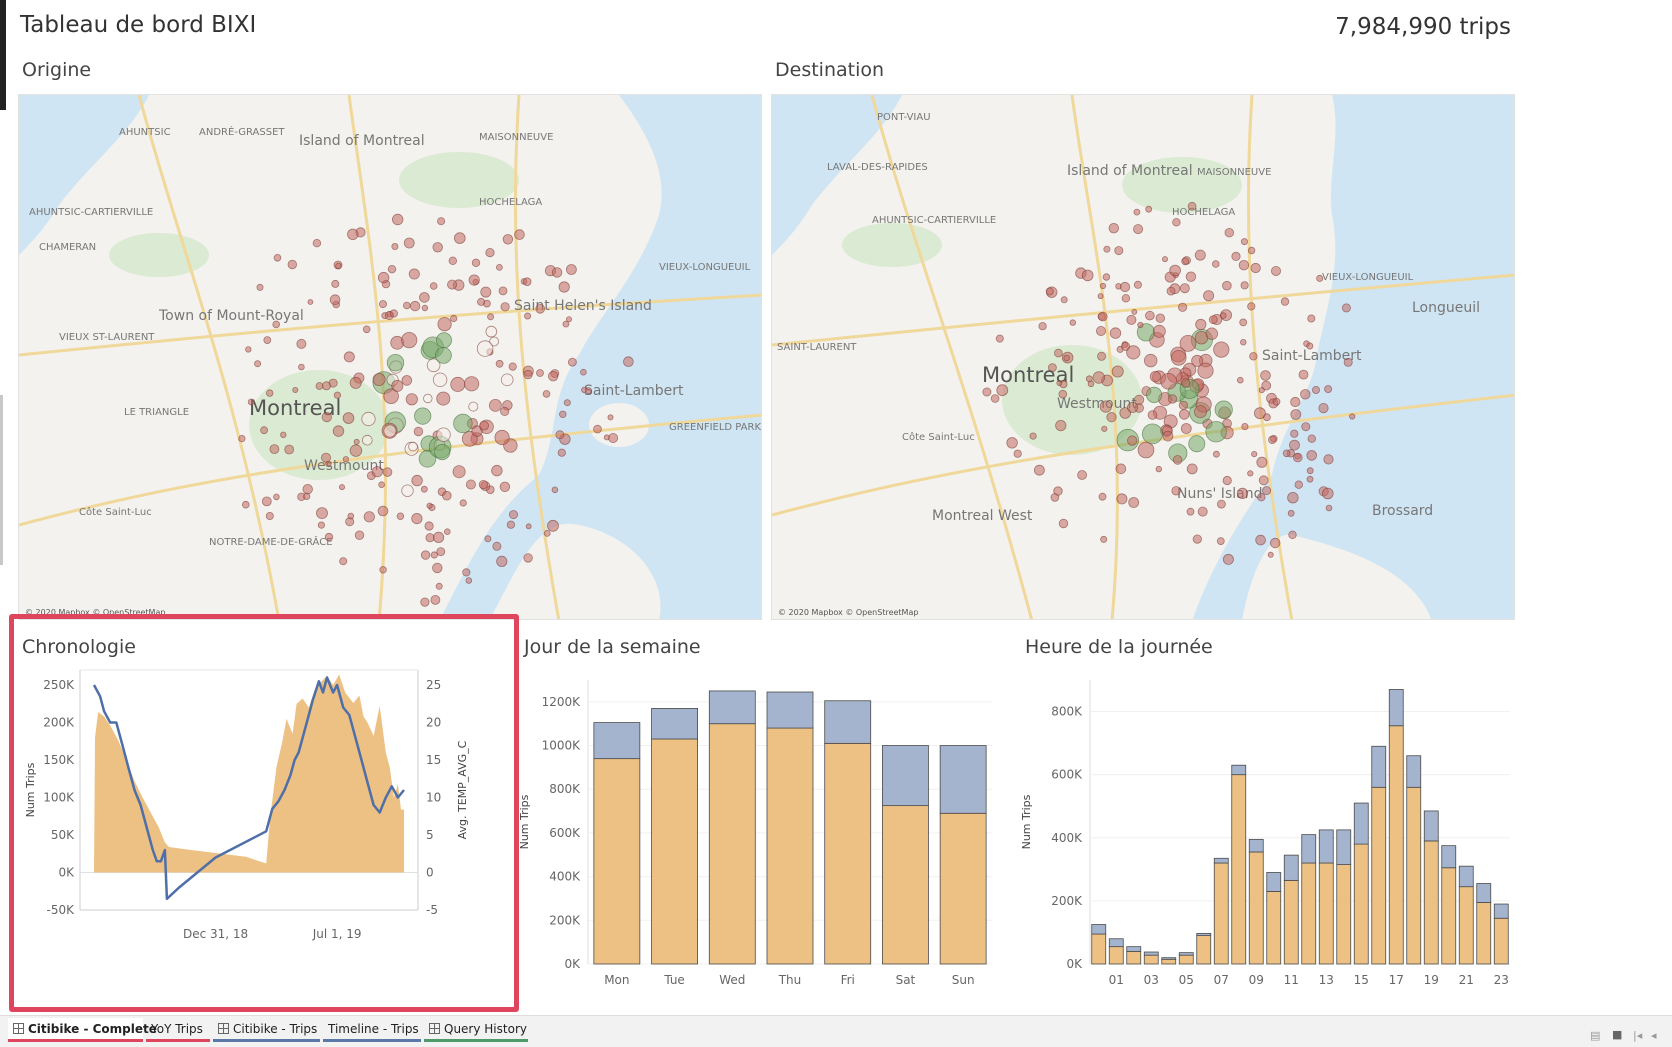 The width and height of the screenshot is (1672, 1047). Describe the element at coordinates (59, 798) in the screenshot. I see `y-tick-label: 100K` at that location.